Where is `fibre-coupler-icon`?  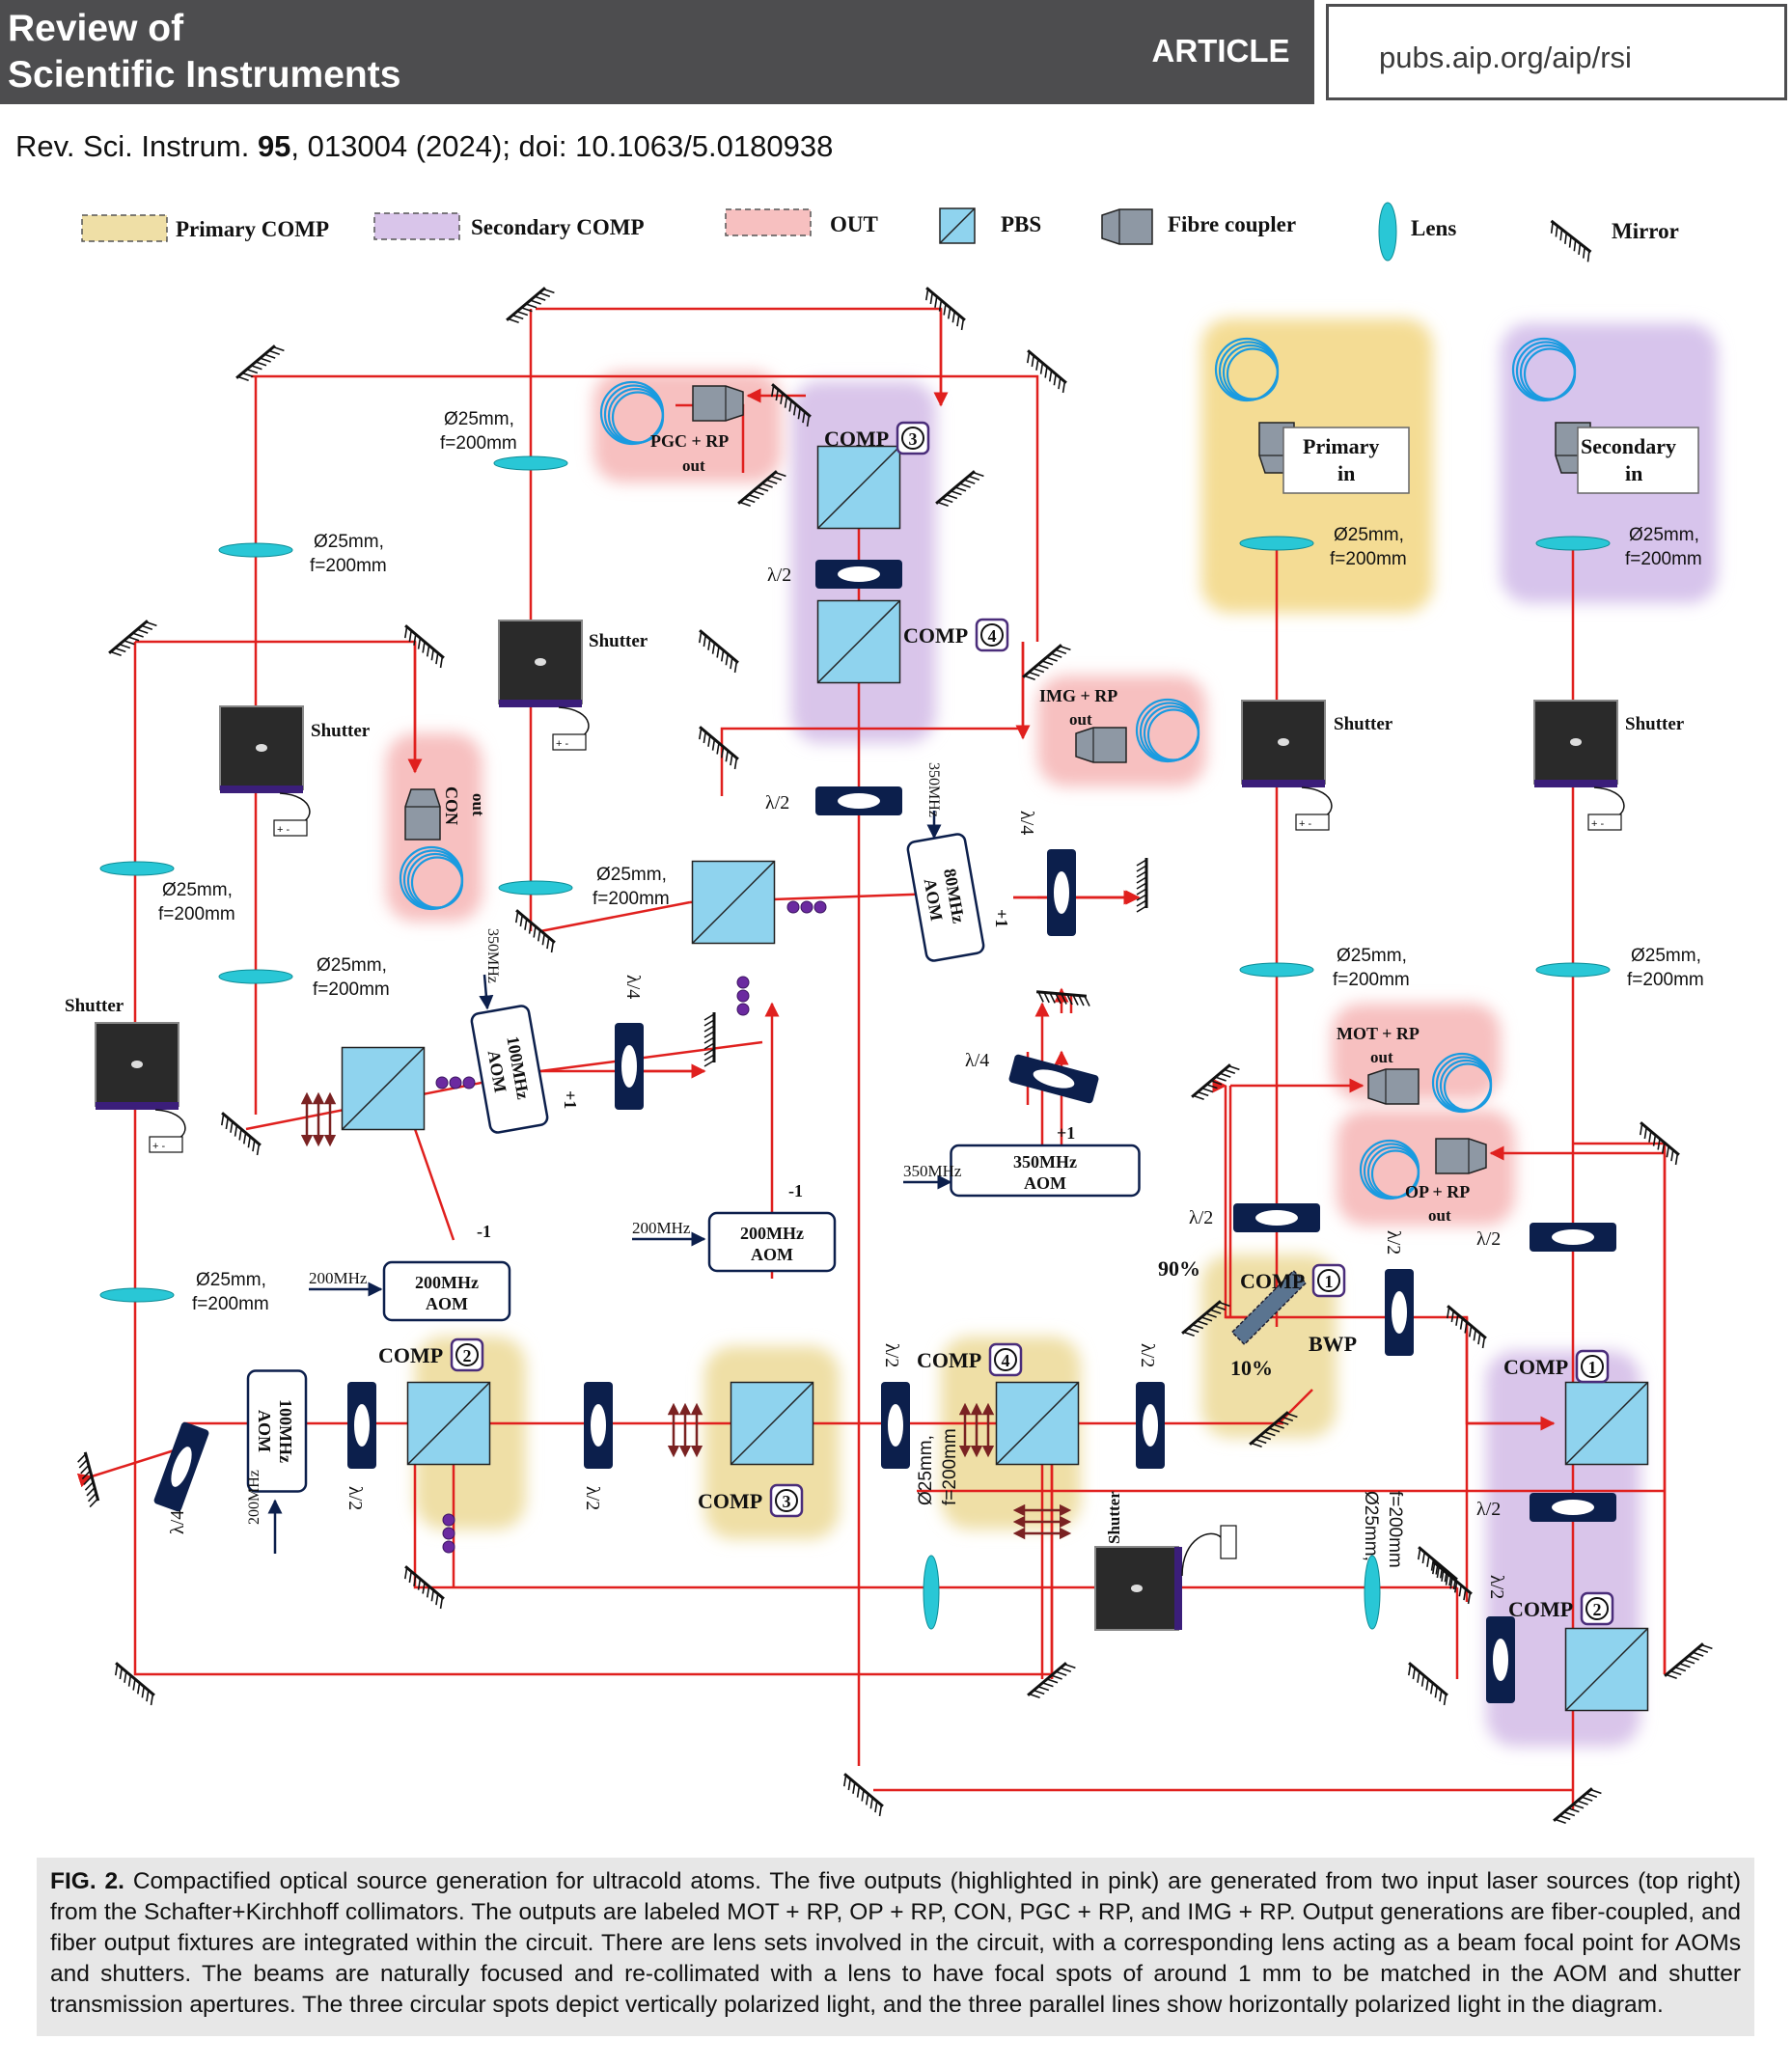
fibre-coupler-icon is located at coordinates (1101, 745).